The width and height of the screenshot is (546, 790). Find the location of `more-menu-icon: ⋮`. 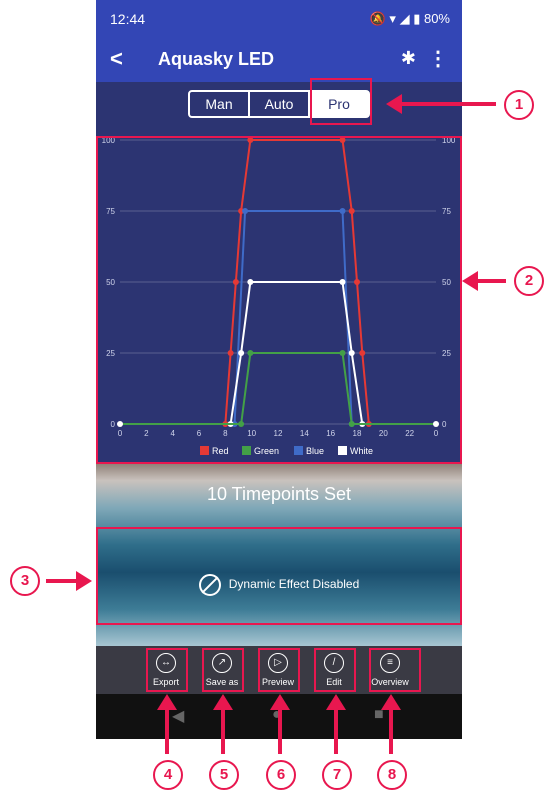

more-menu-icon: ⋮ is located at coordinates (438, 59).